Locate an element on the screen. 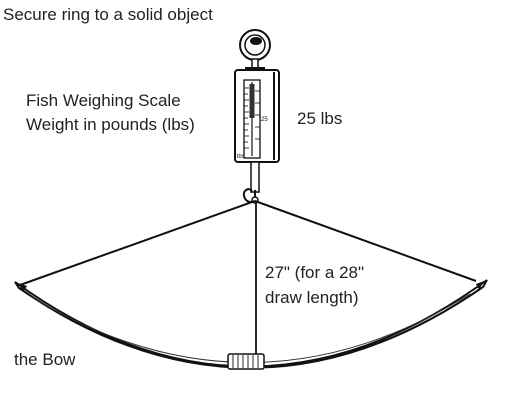 The height and width of the screenshot is (408, 520). weight-reading-label: 25 lbs is located at coordinates (320, 118).